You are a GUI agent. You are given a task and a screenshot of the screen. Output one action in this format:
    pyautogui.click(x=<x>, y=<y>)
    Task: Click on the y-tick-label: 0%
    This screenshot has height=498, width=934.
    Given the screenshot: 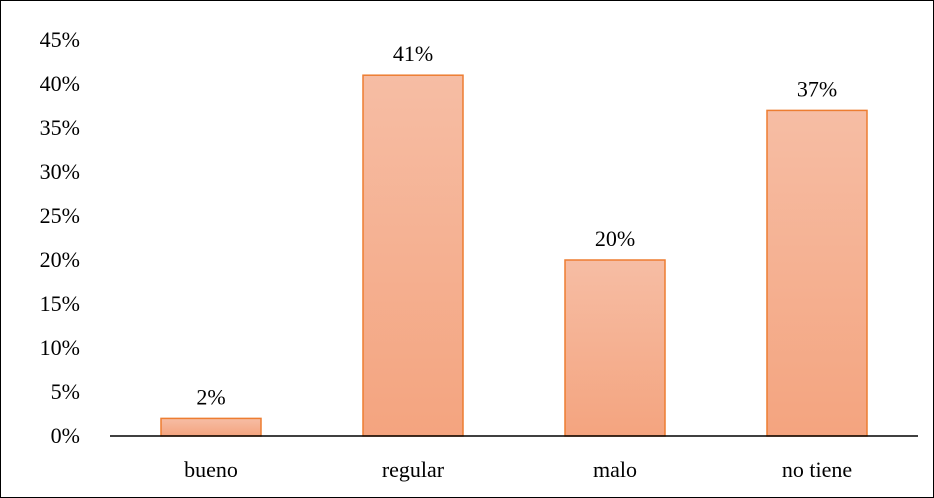 What is the action you would take?
    pyautogui.click(x=65, y=435)
    